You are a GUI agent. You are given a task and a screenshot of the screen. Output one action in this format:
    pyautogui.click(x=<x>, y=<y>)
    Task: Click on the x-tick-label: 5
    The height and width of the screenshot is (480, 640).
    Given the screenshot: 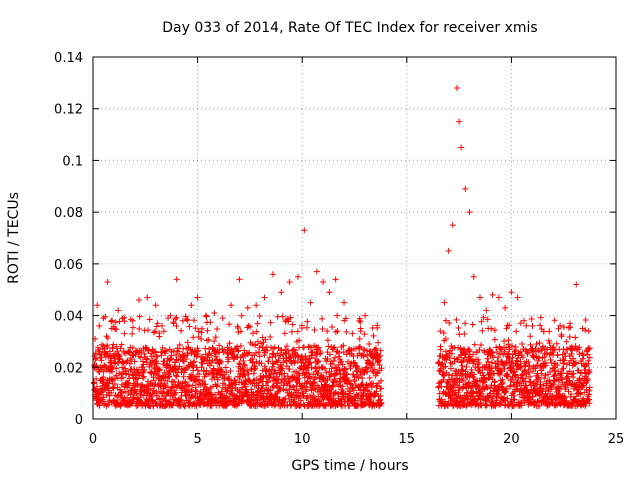 What is the action you would take?
    pyautogui.click(x=197, y=439)
    